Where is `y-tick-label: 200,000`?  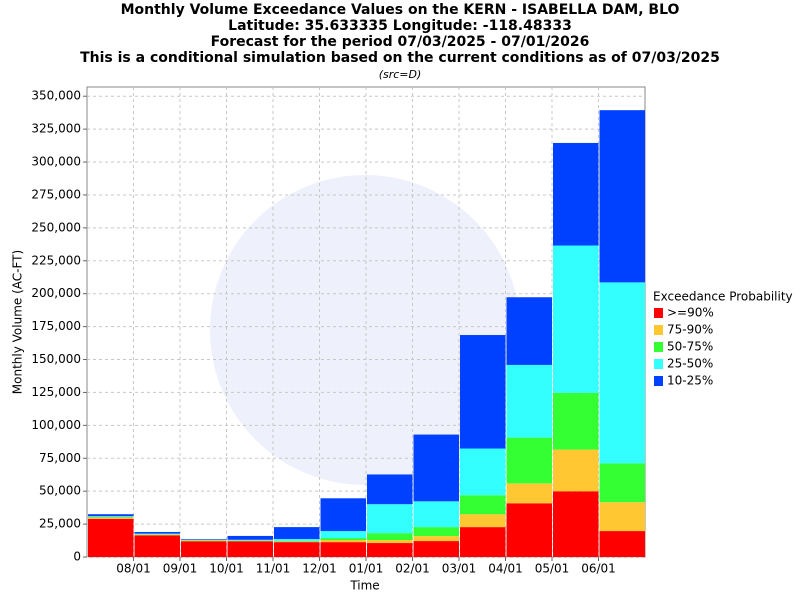 y-tick-label: 200,000 is located at coordinates (56, 293).